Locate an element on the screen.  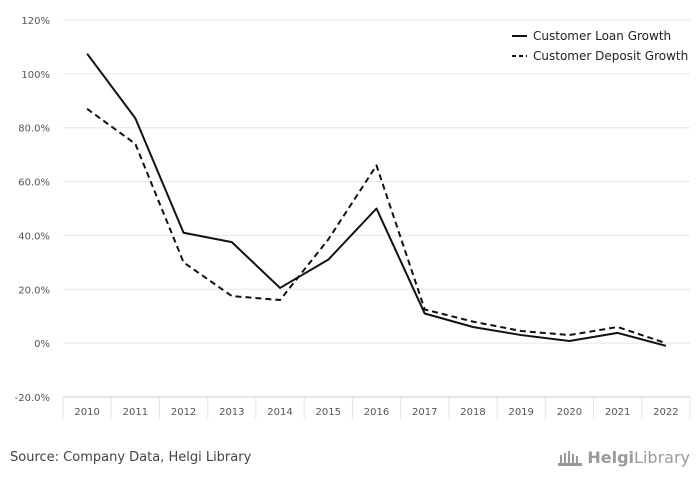
x-tick-label: 2020 is located at coordinates (569, 412).